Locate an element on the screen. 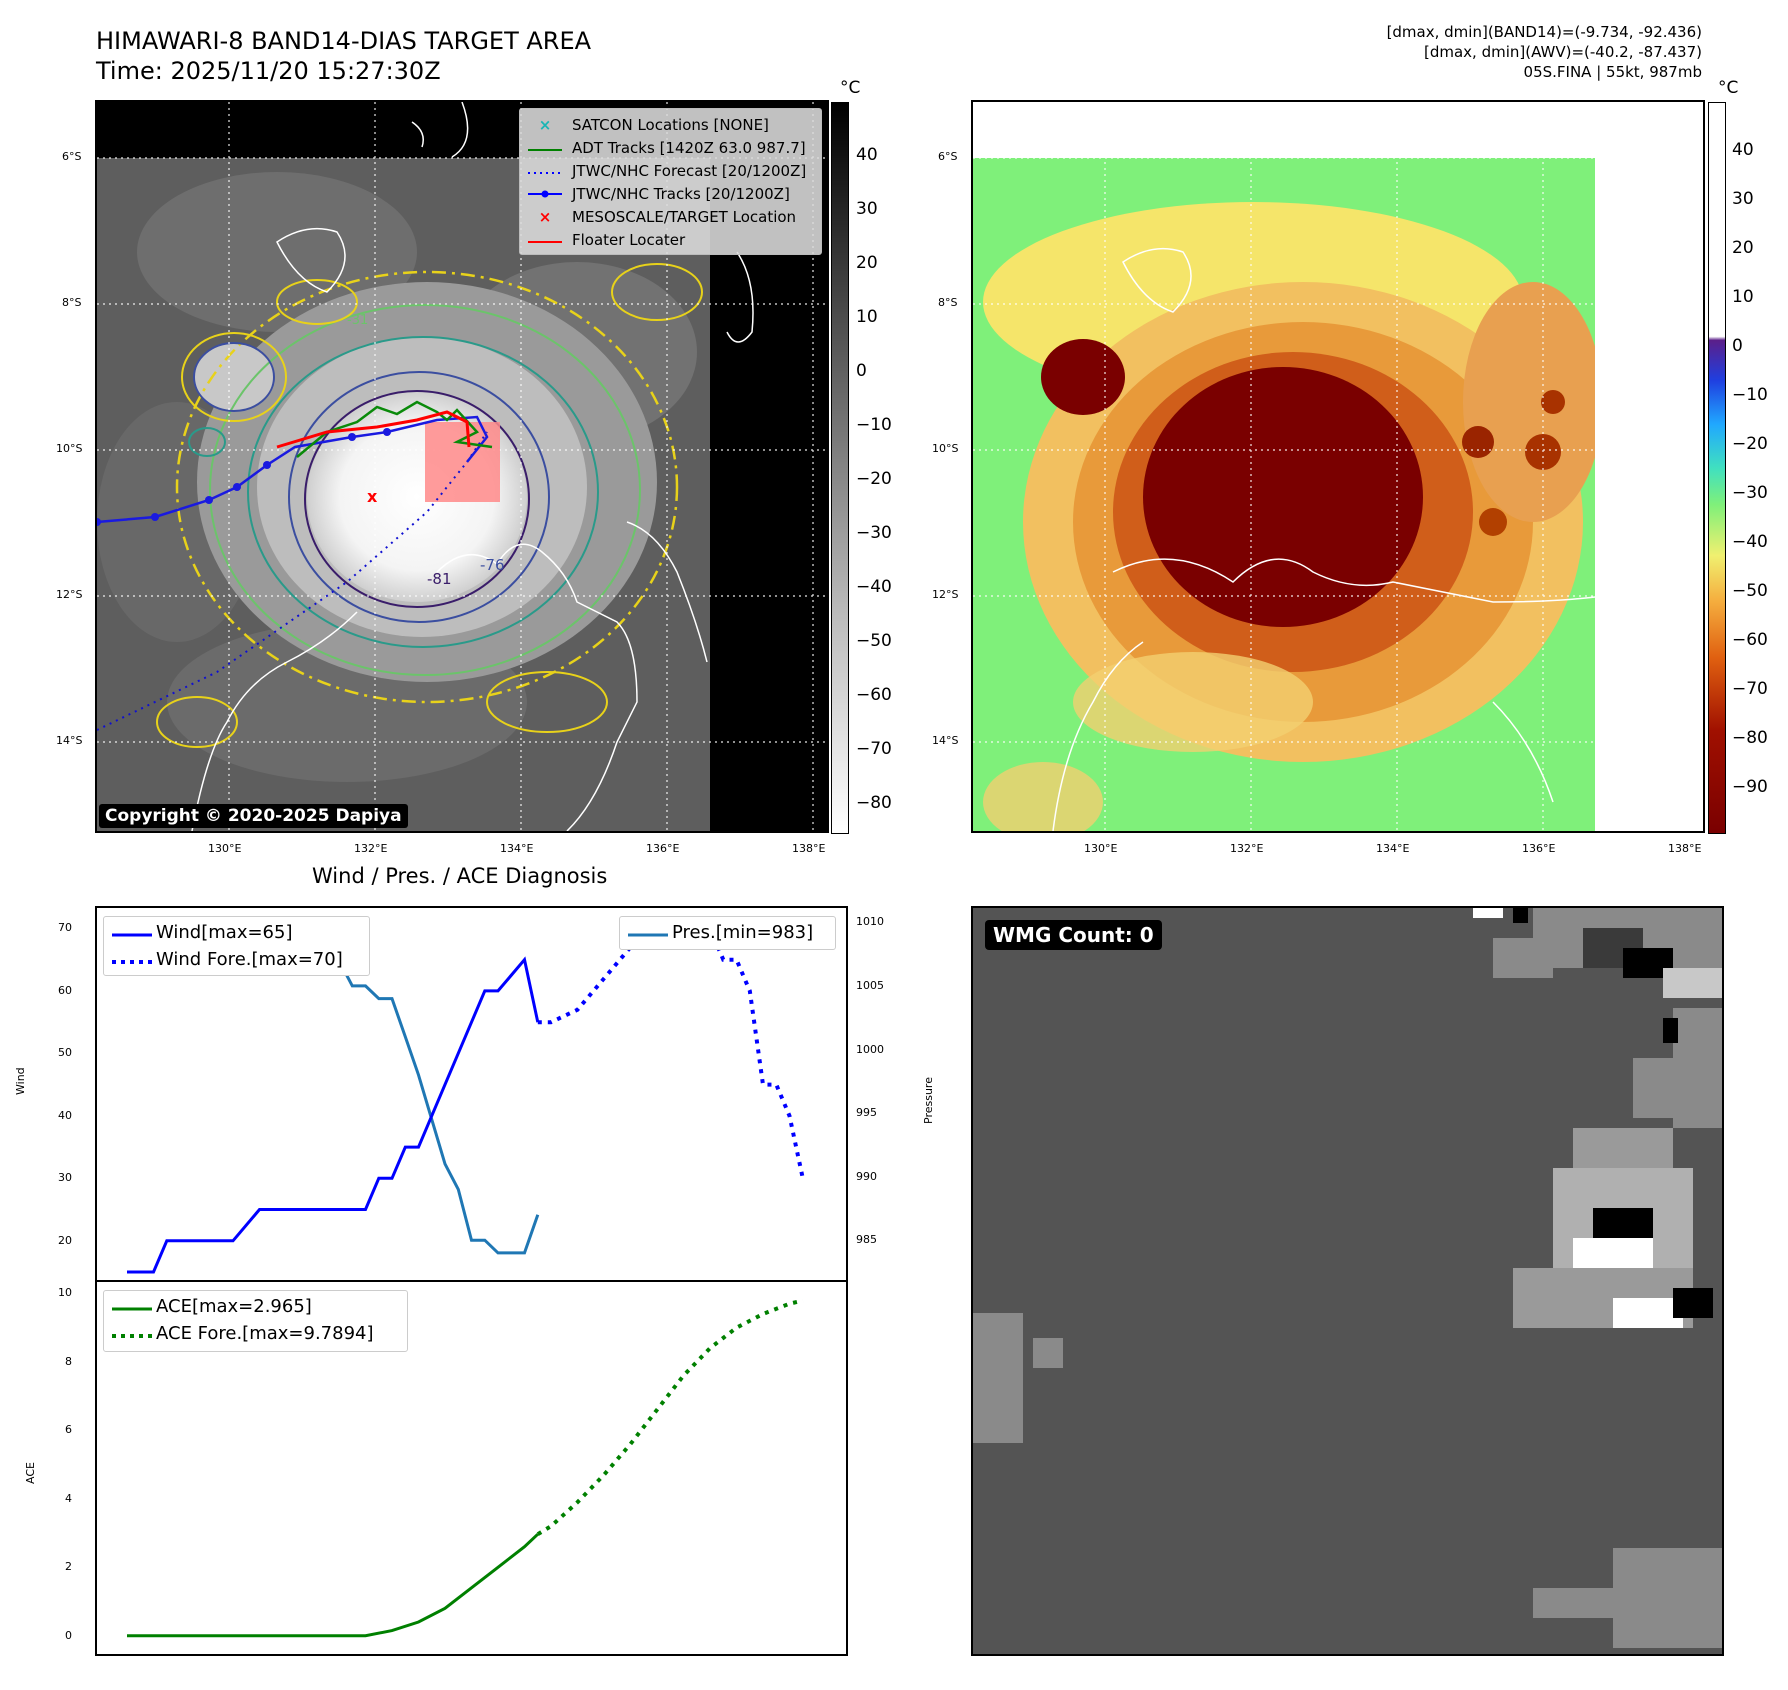 The width and height of the screenshot is (1788, 1690). lon-label-134e: 134°E is located at coordinates (517, 848).